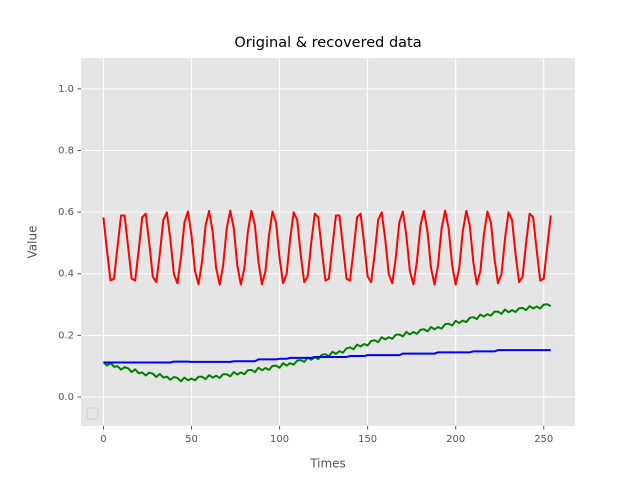  Describe the element at coordinates (367, 439) in the screenshot. I see `x-tick-label: 150` at that location.